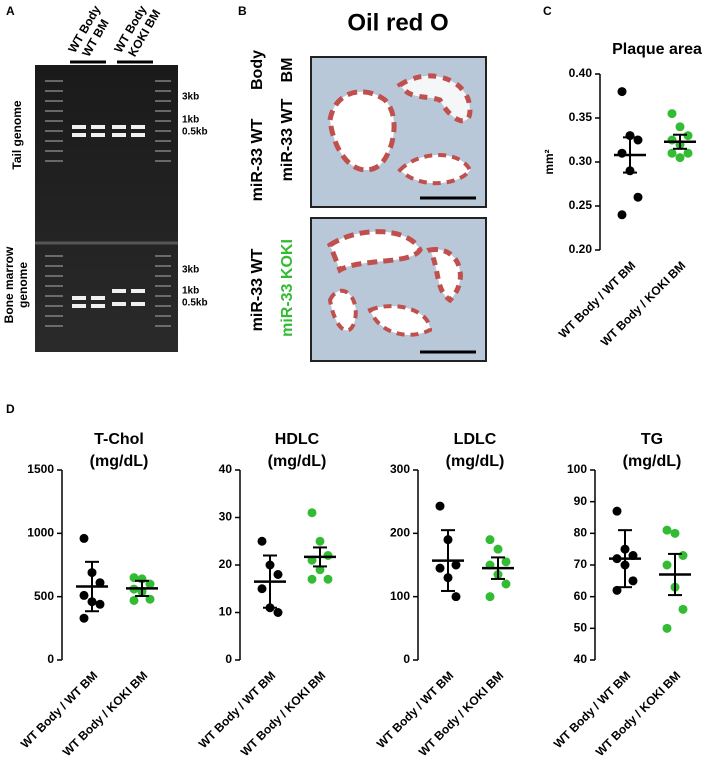 The width and height of the screenshot is (709, 774). I want to click on histology-title: Oil red O, so click(397, 22).